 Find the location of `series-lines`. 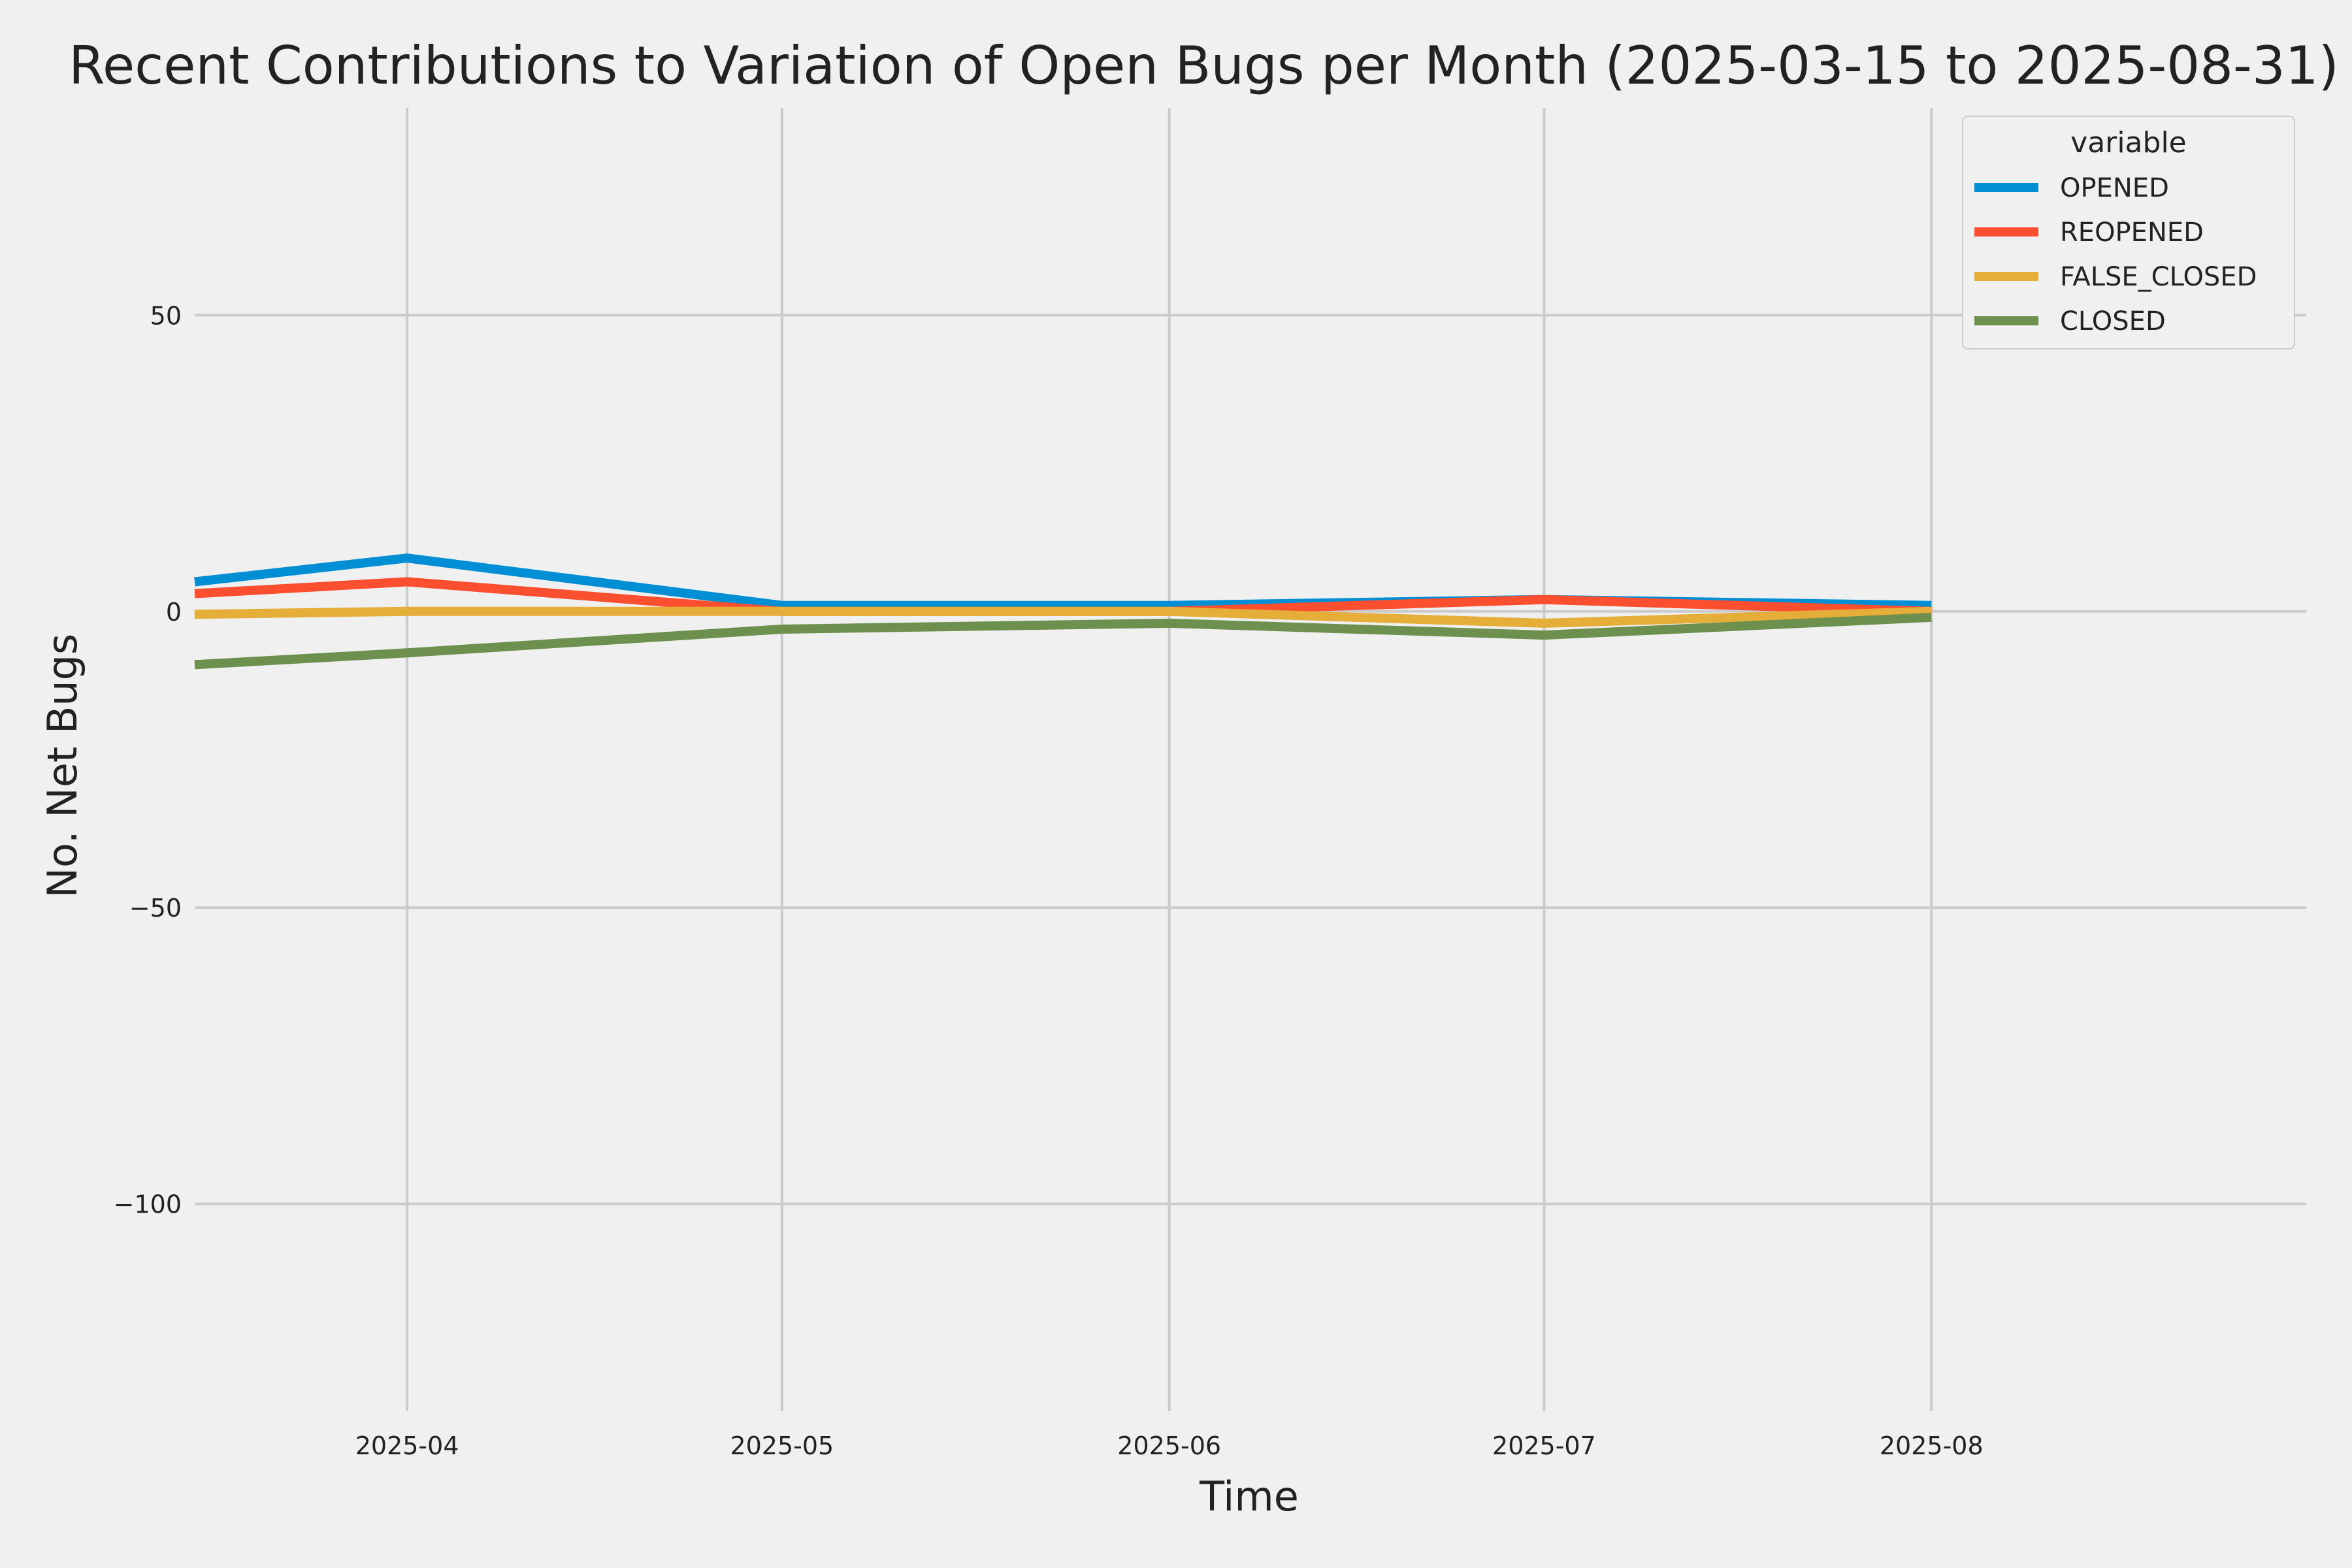

series-lines is located at coordinates (1063, 611).